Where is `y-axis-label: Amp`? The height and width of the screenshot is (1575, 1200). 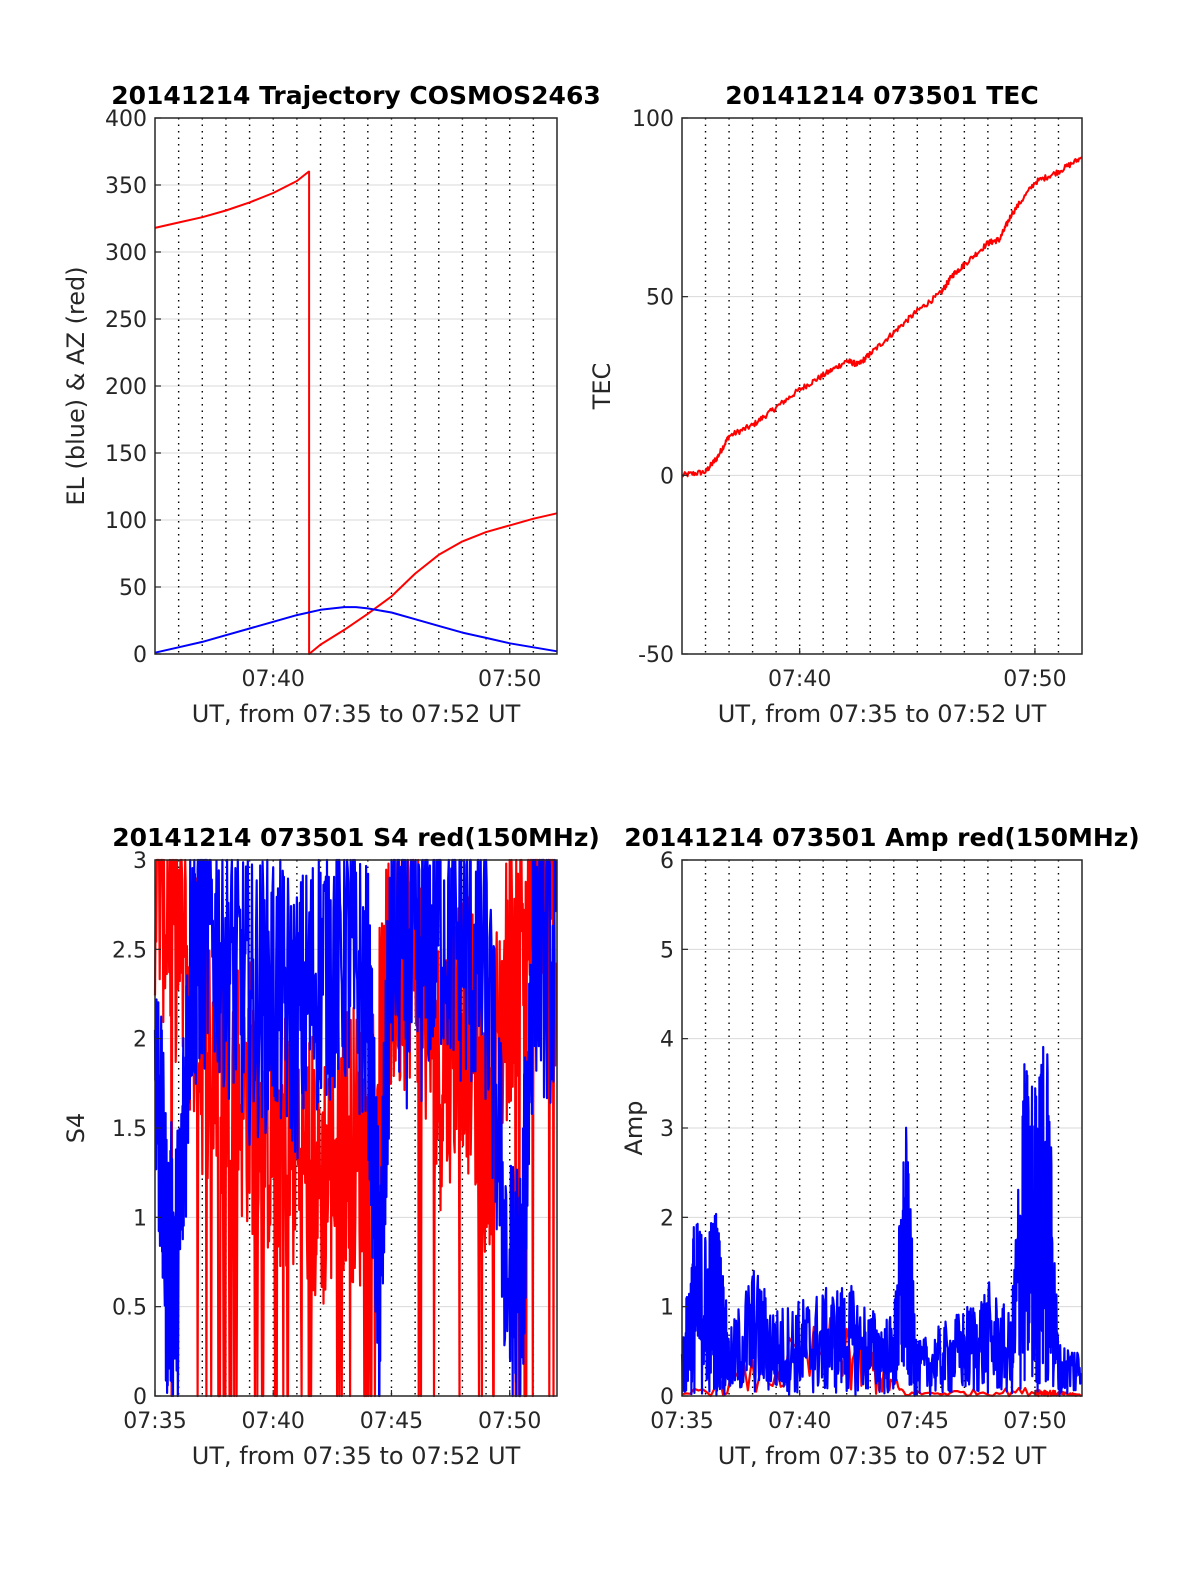 y-axis-label: Amp is located at coordinates (634, 1127).